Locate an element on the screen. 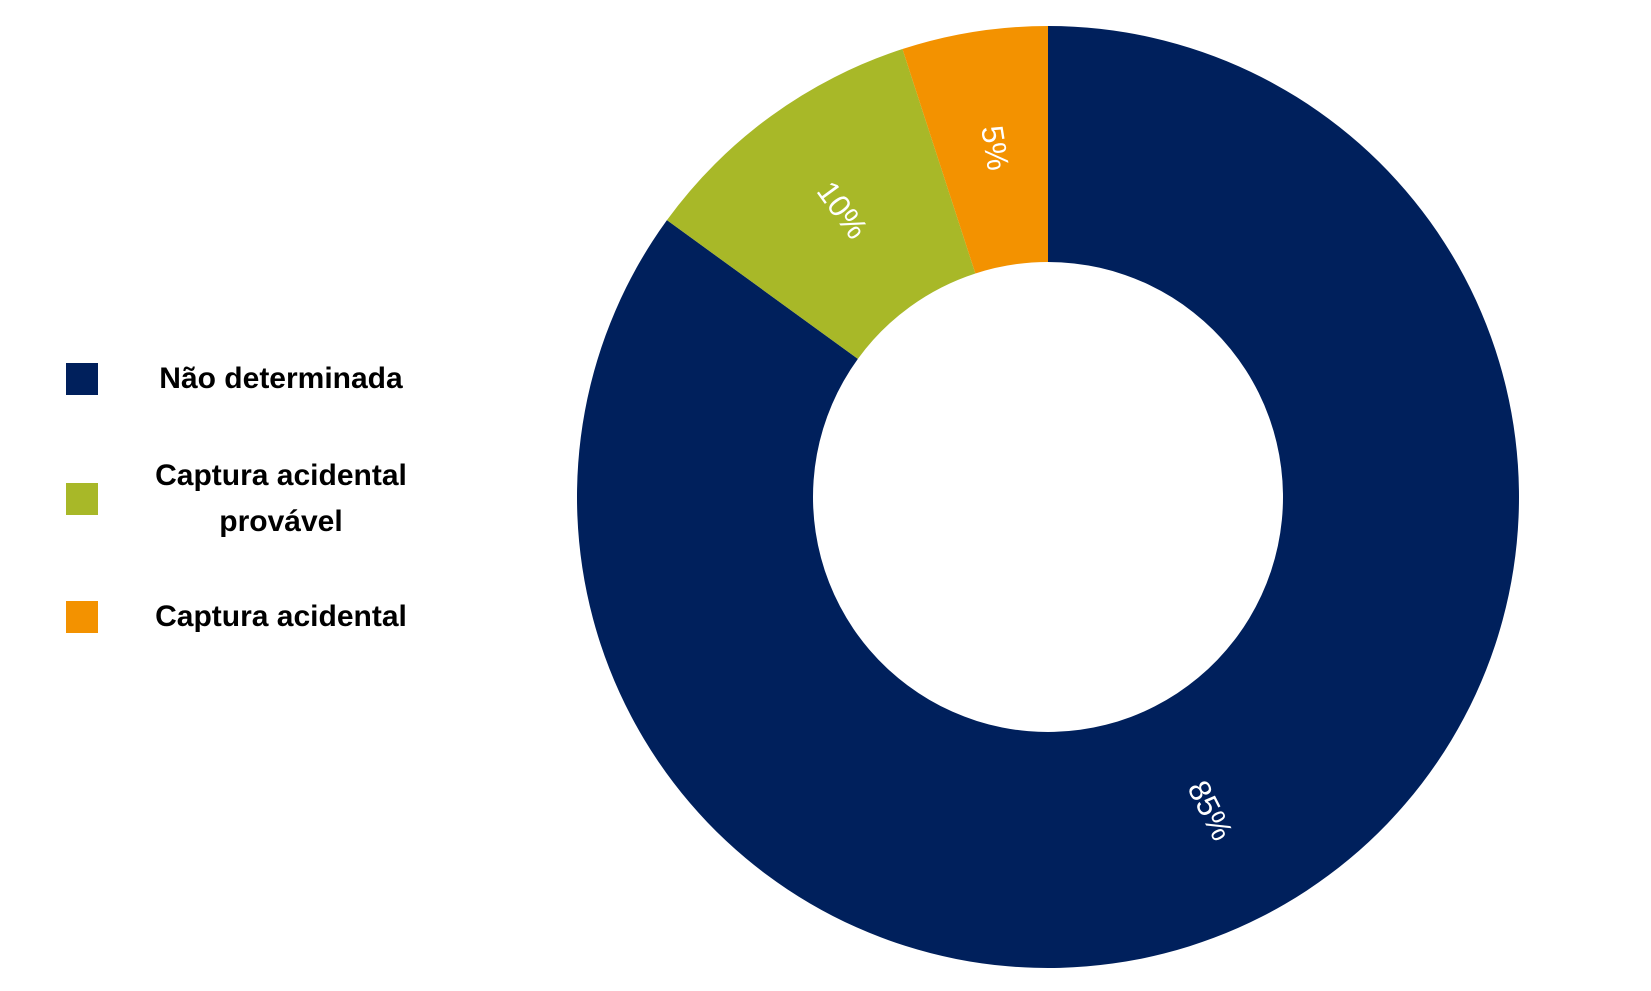 This screenshot has height=991, width=1651. legend-item: Não determinada is located at coordinates (266, 379).